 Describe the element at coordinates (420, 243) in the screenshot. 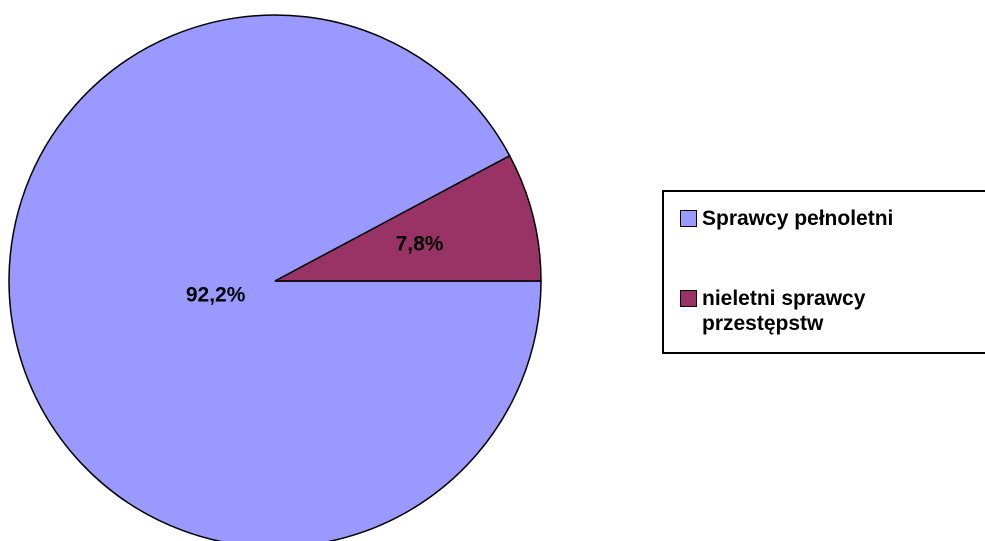

I see `data-label: 7,8%` at that location.